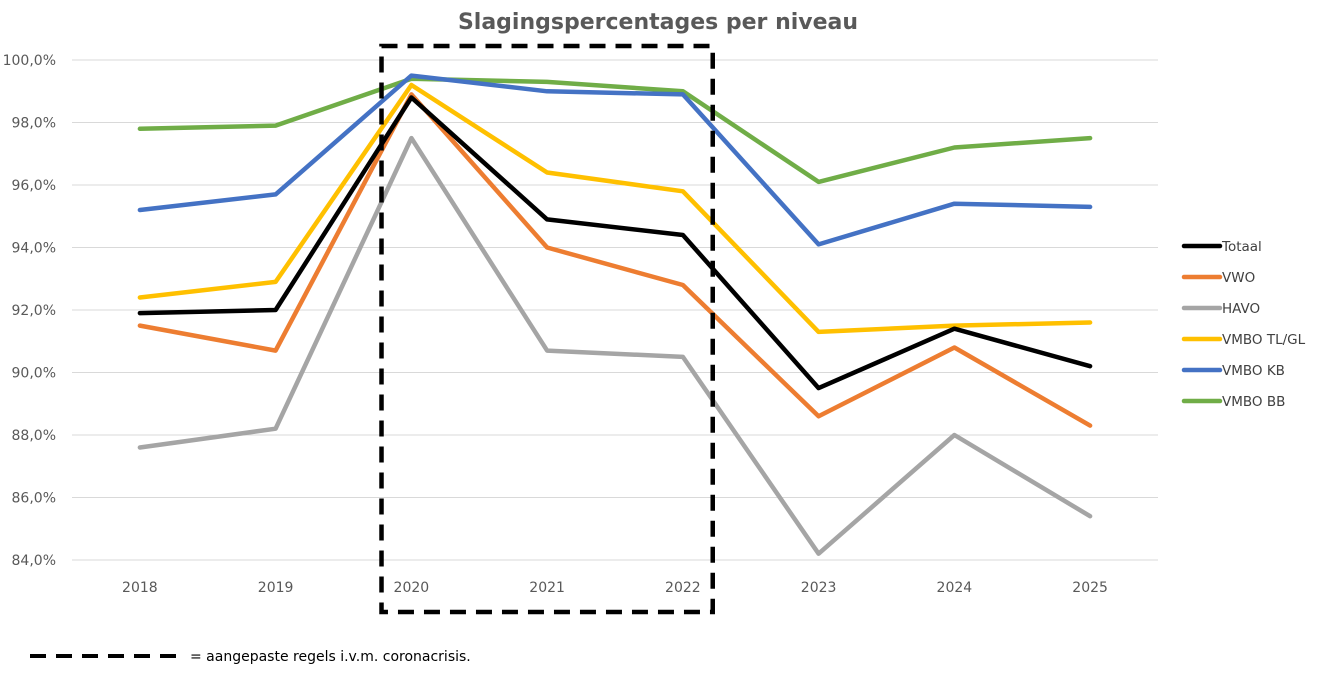 The height and width of the screenshot is (682, 1320). Describe the element at coordinates (412, 588) in the screenshot. I see `x-tick-label: 2020` at that location.